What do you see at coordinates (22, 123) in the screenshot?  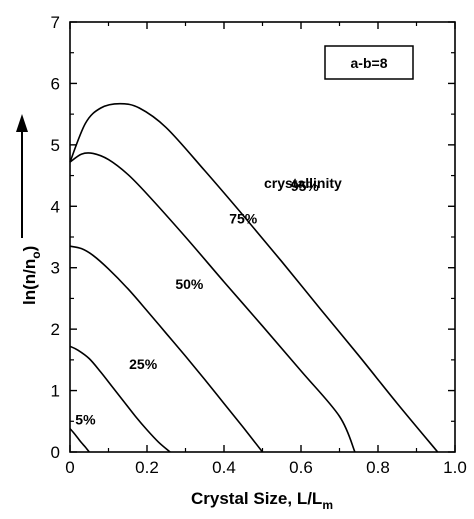 I see `y-axis-arrow-head` at bounding box center [22, 123].